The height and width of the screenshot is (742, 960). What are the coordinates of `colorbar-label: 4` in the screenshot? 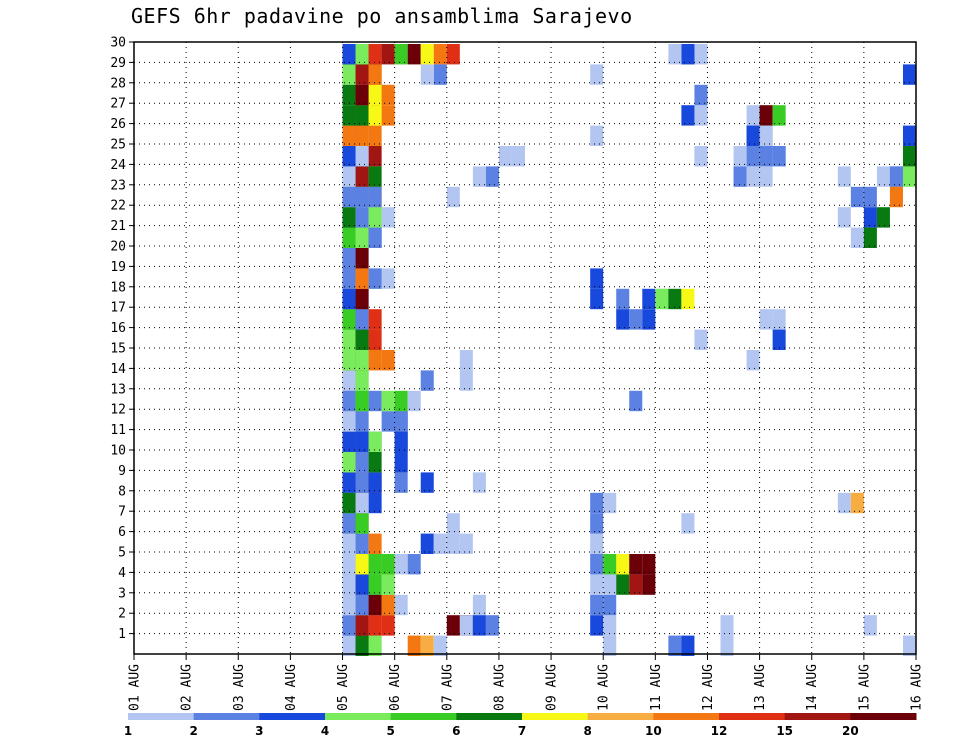 It's located at (325, 731).